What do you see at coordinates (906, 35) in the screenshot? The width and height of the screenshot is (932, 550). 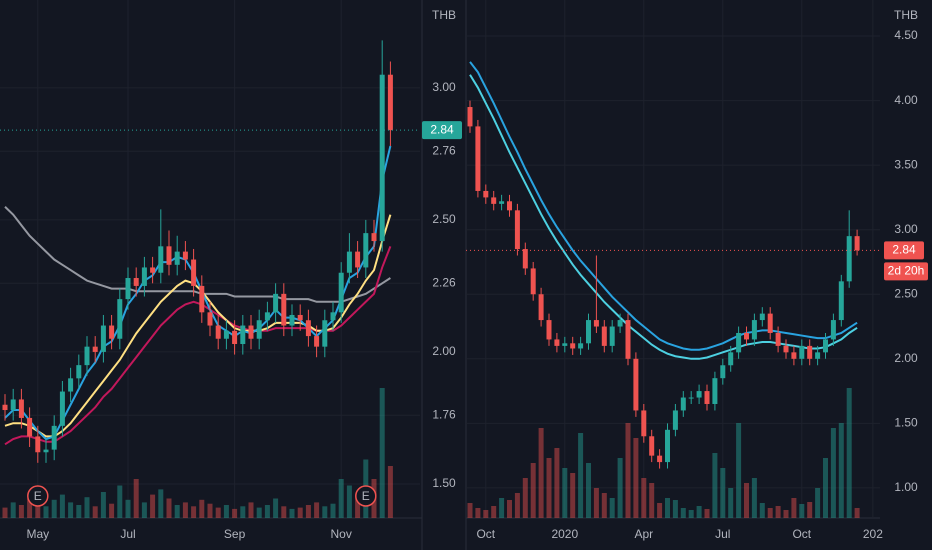 I see `y-tick-label: 4.50` at bounding box center [906, 35].